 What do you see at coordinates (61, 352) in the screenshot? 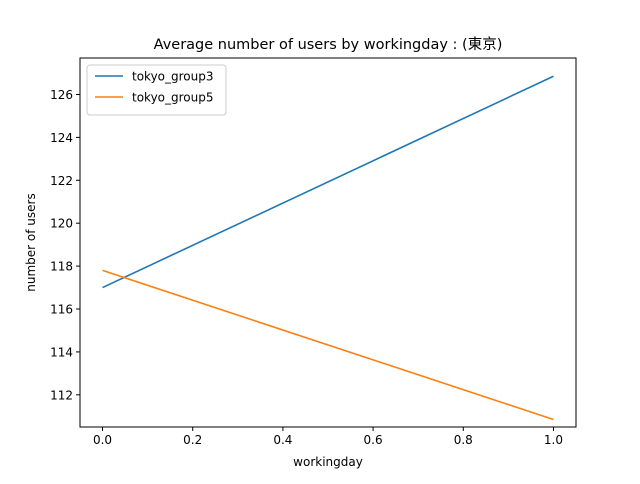
I see `y-tick-label: 114` at bounding box center [61, 352].